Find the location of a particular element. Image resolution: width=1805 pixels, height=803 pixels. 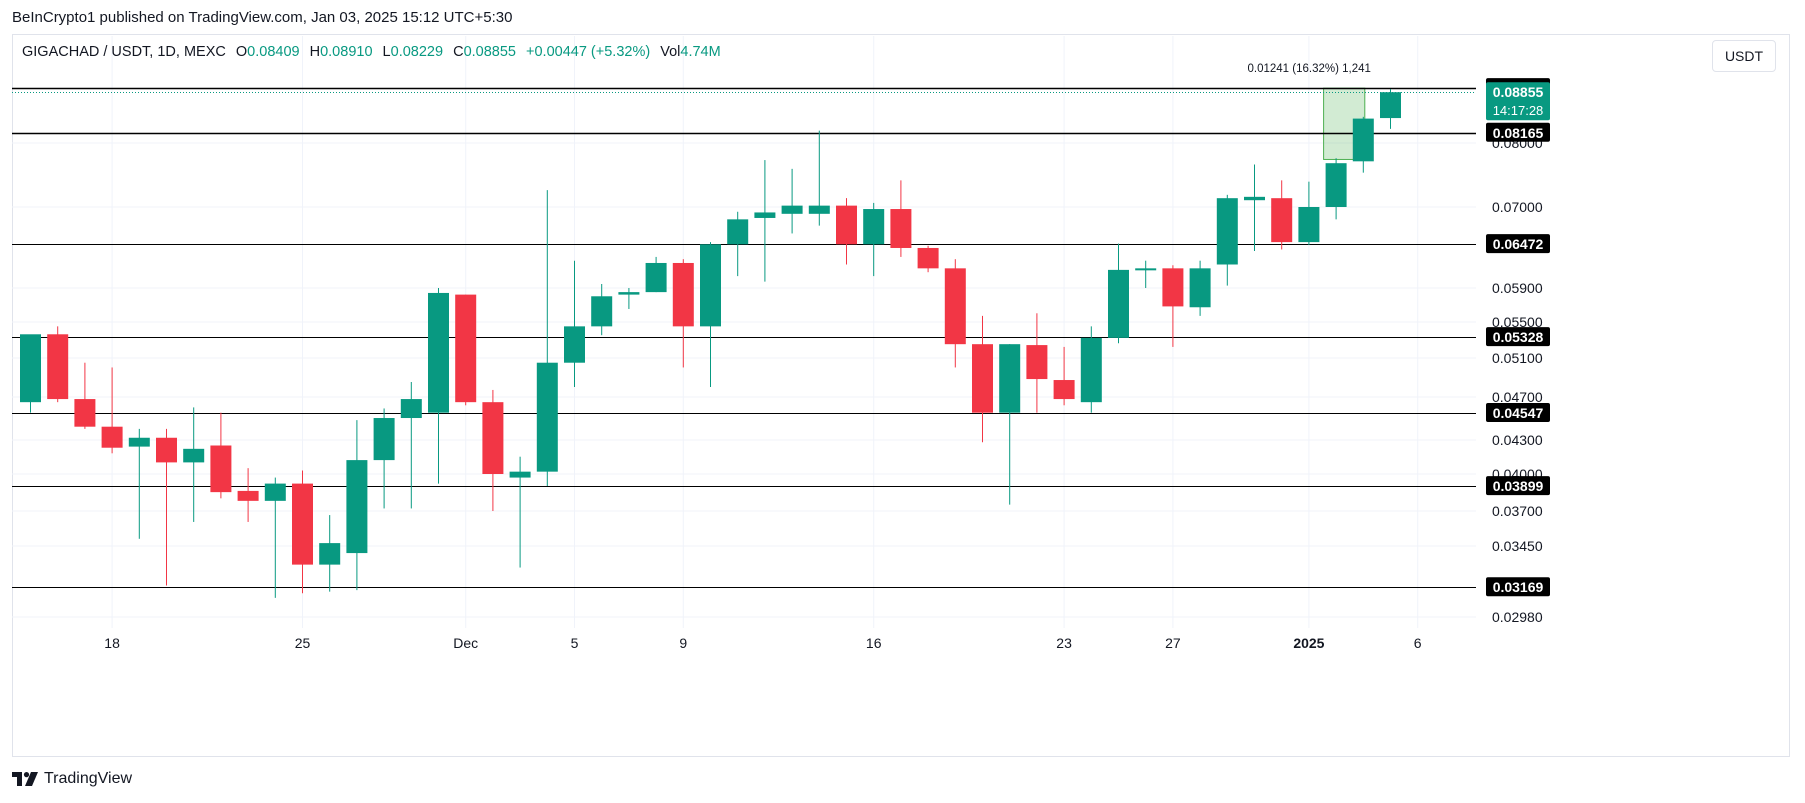

y-tick-label: 0.05100 is located at coordinates (1517, 358).